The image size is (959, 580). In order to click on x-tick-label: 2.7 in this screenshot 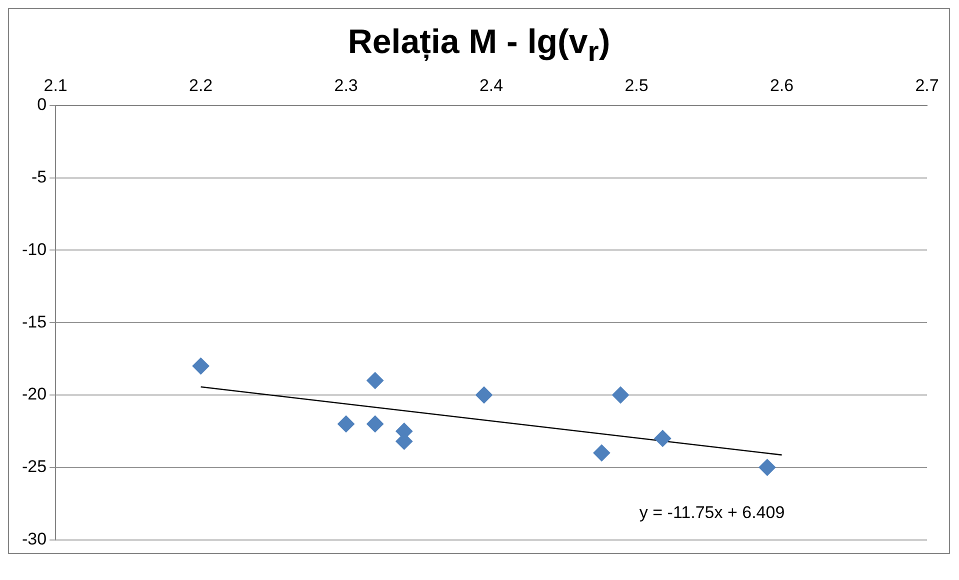, I will do `click(927, 85)`.